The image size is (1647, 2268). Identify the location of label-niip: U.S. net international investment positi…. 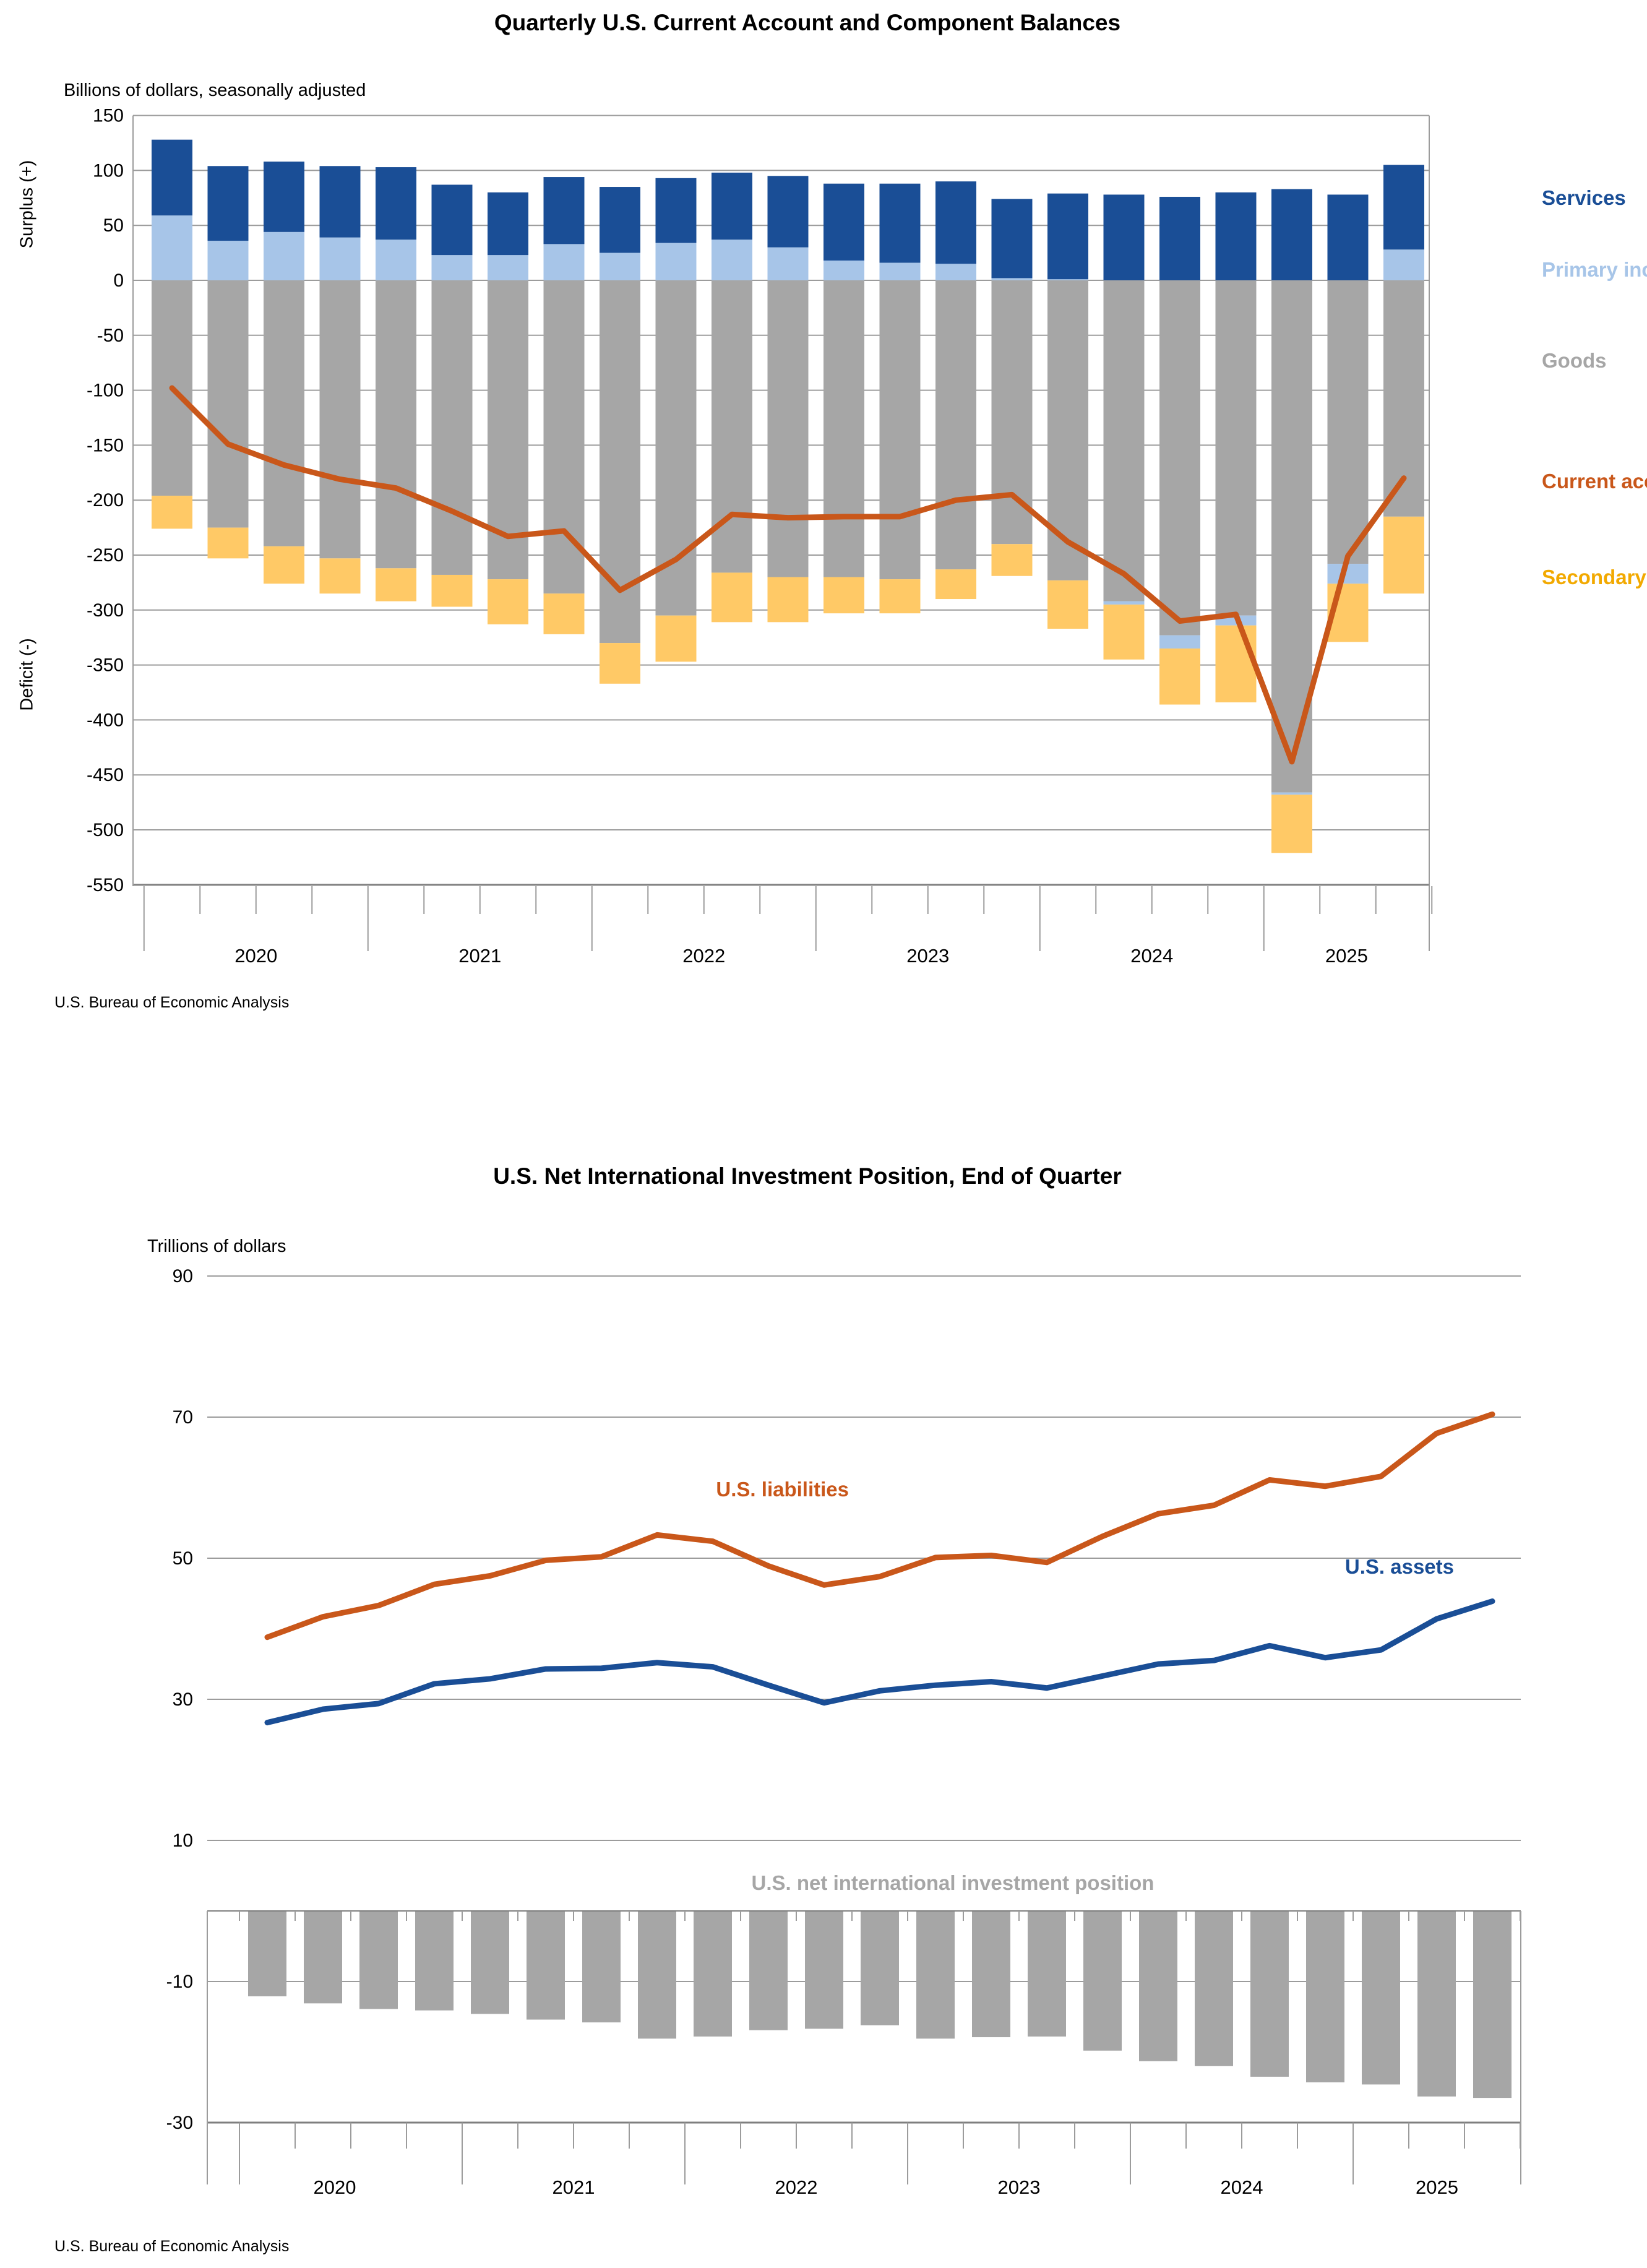
(953, 1883).